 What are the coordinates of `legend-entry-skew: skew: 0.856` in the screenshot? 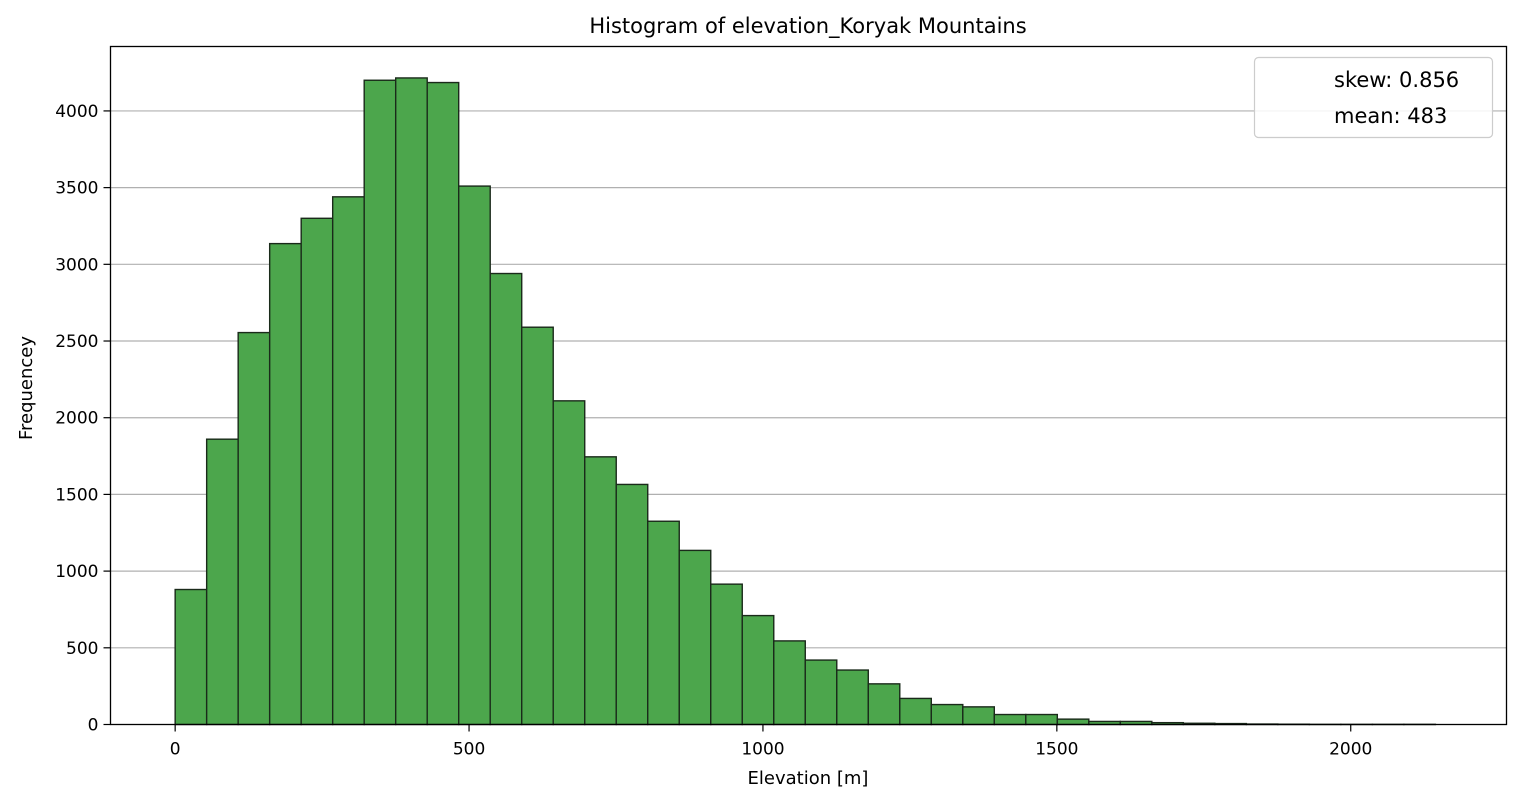 It's located at (1396, 80).